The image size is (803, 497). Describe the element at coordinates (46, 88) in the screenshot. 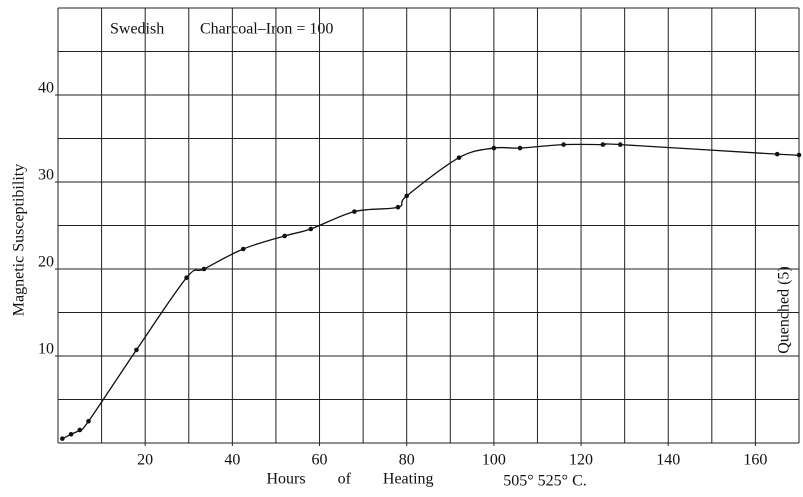

I see `y-tick-label: 40` at that location.